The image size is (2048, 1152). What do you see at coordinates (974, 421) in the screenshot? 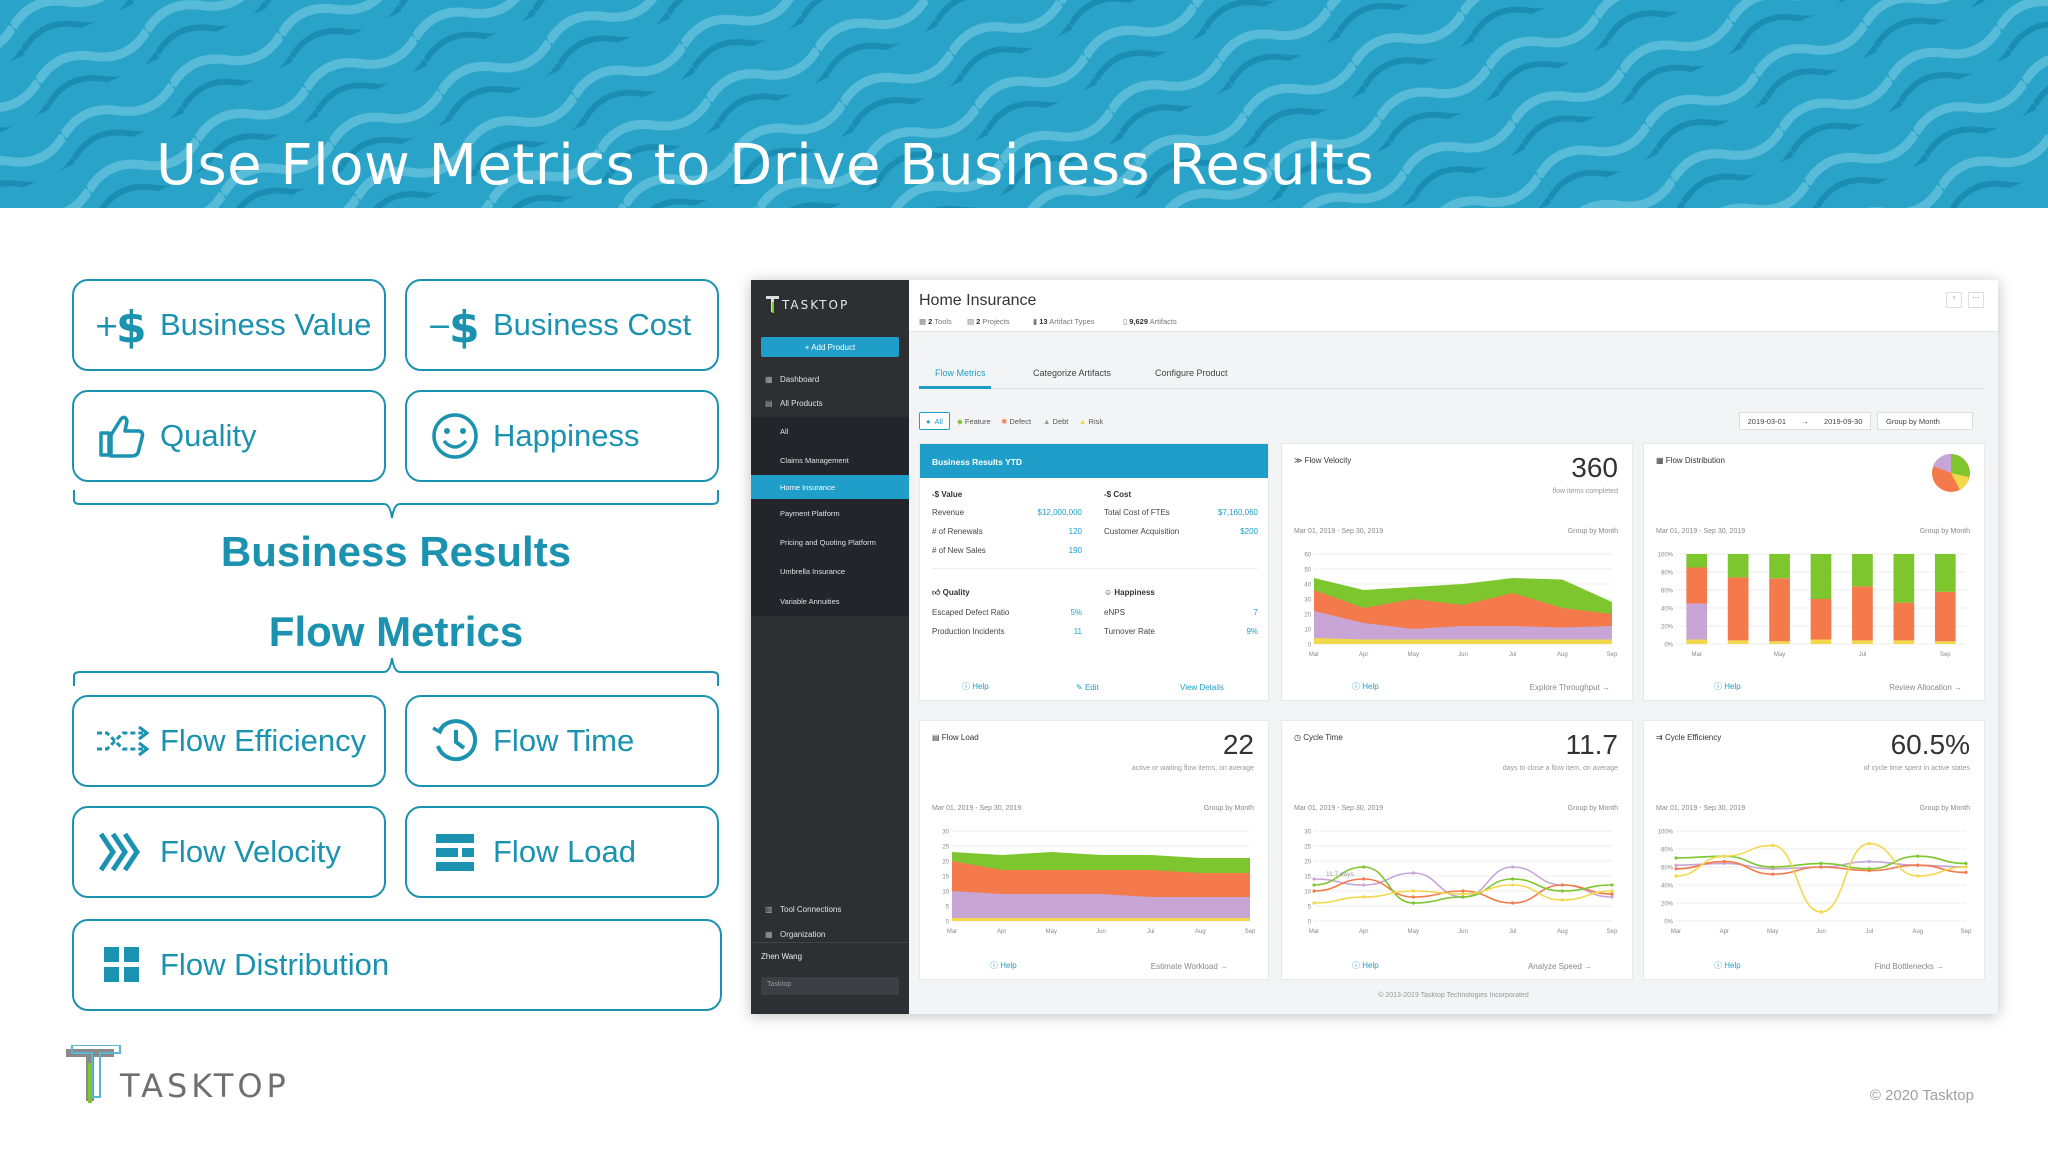
I see `filter-feature: ◆ Feature` at bounding box center [974, 421].